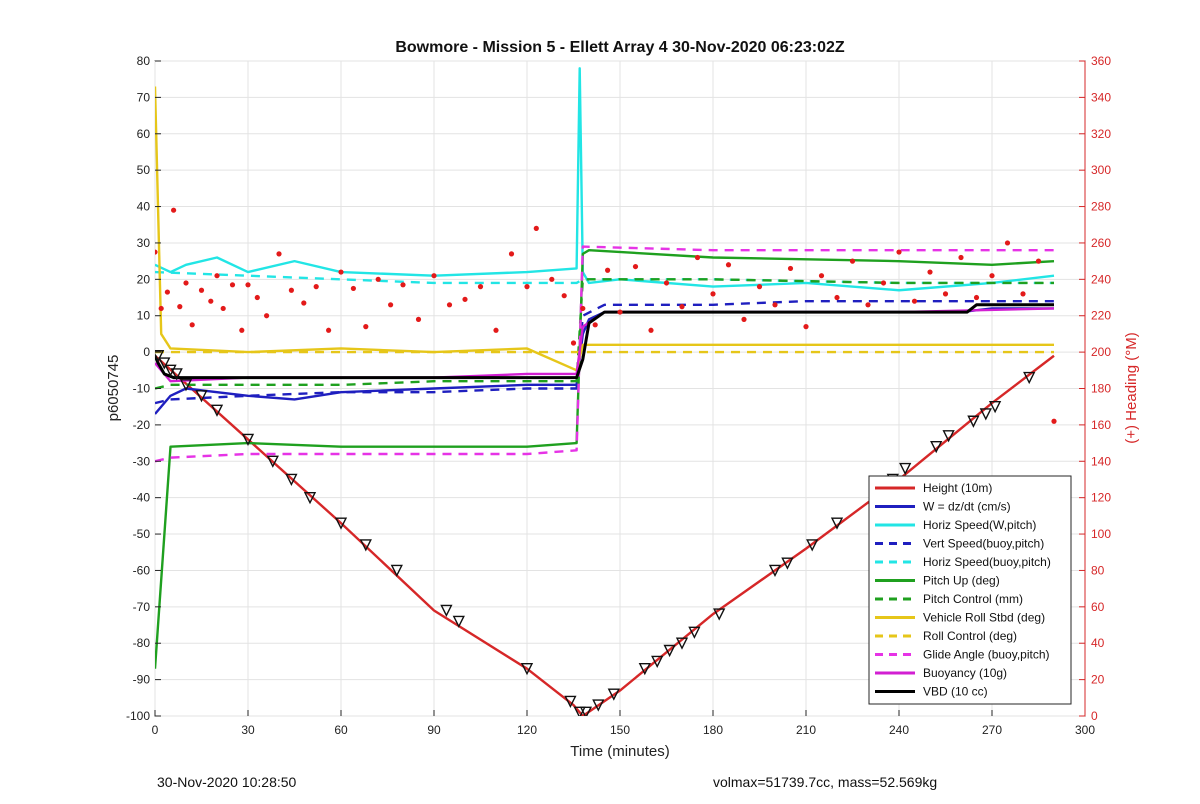 This screenshot has width=1200, height=804. What do you see at coordinates (984, 618) in the screenshot?
I see `legend-label: Vehicle Roll Stbd (deg)` at bounding box center [984, 618].